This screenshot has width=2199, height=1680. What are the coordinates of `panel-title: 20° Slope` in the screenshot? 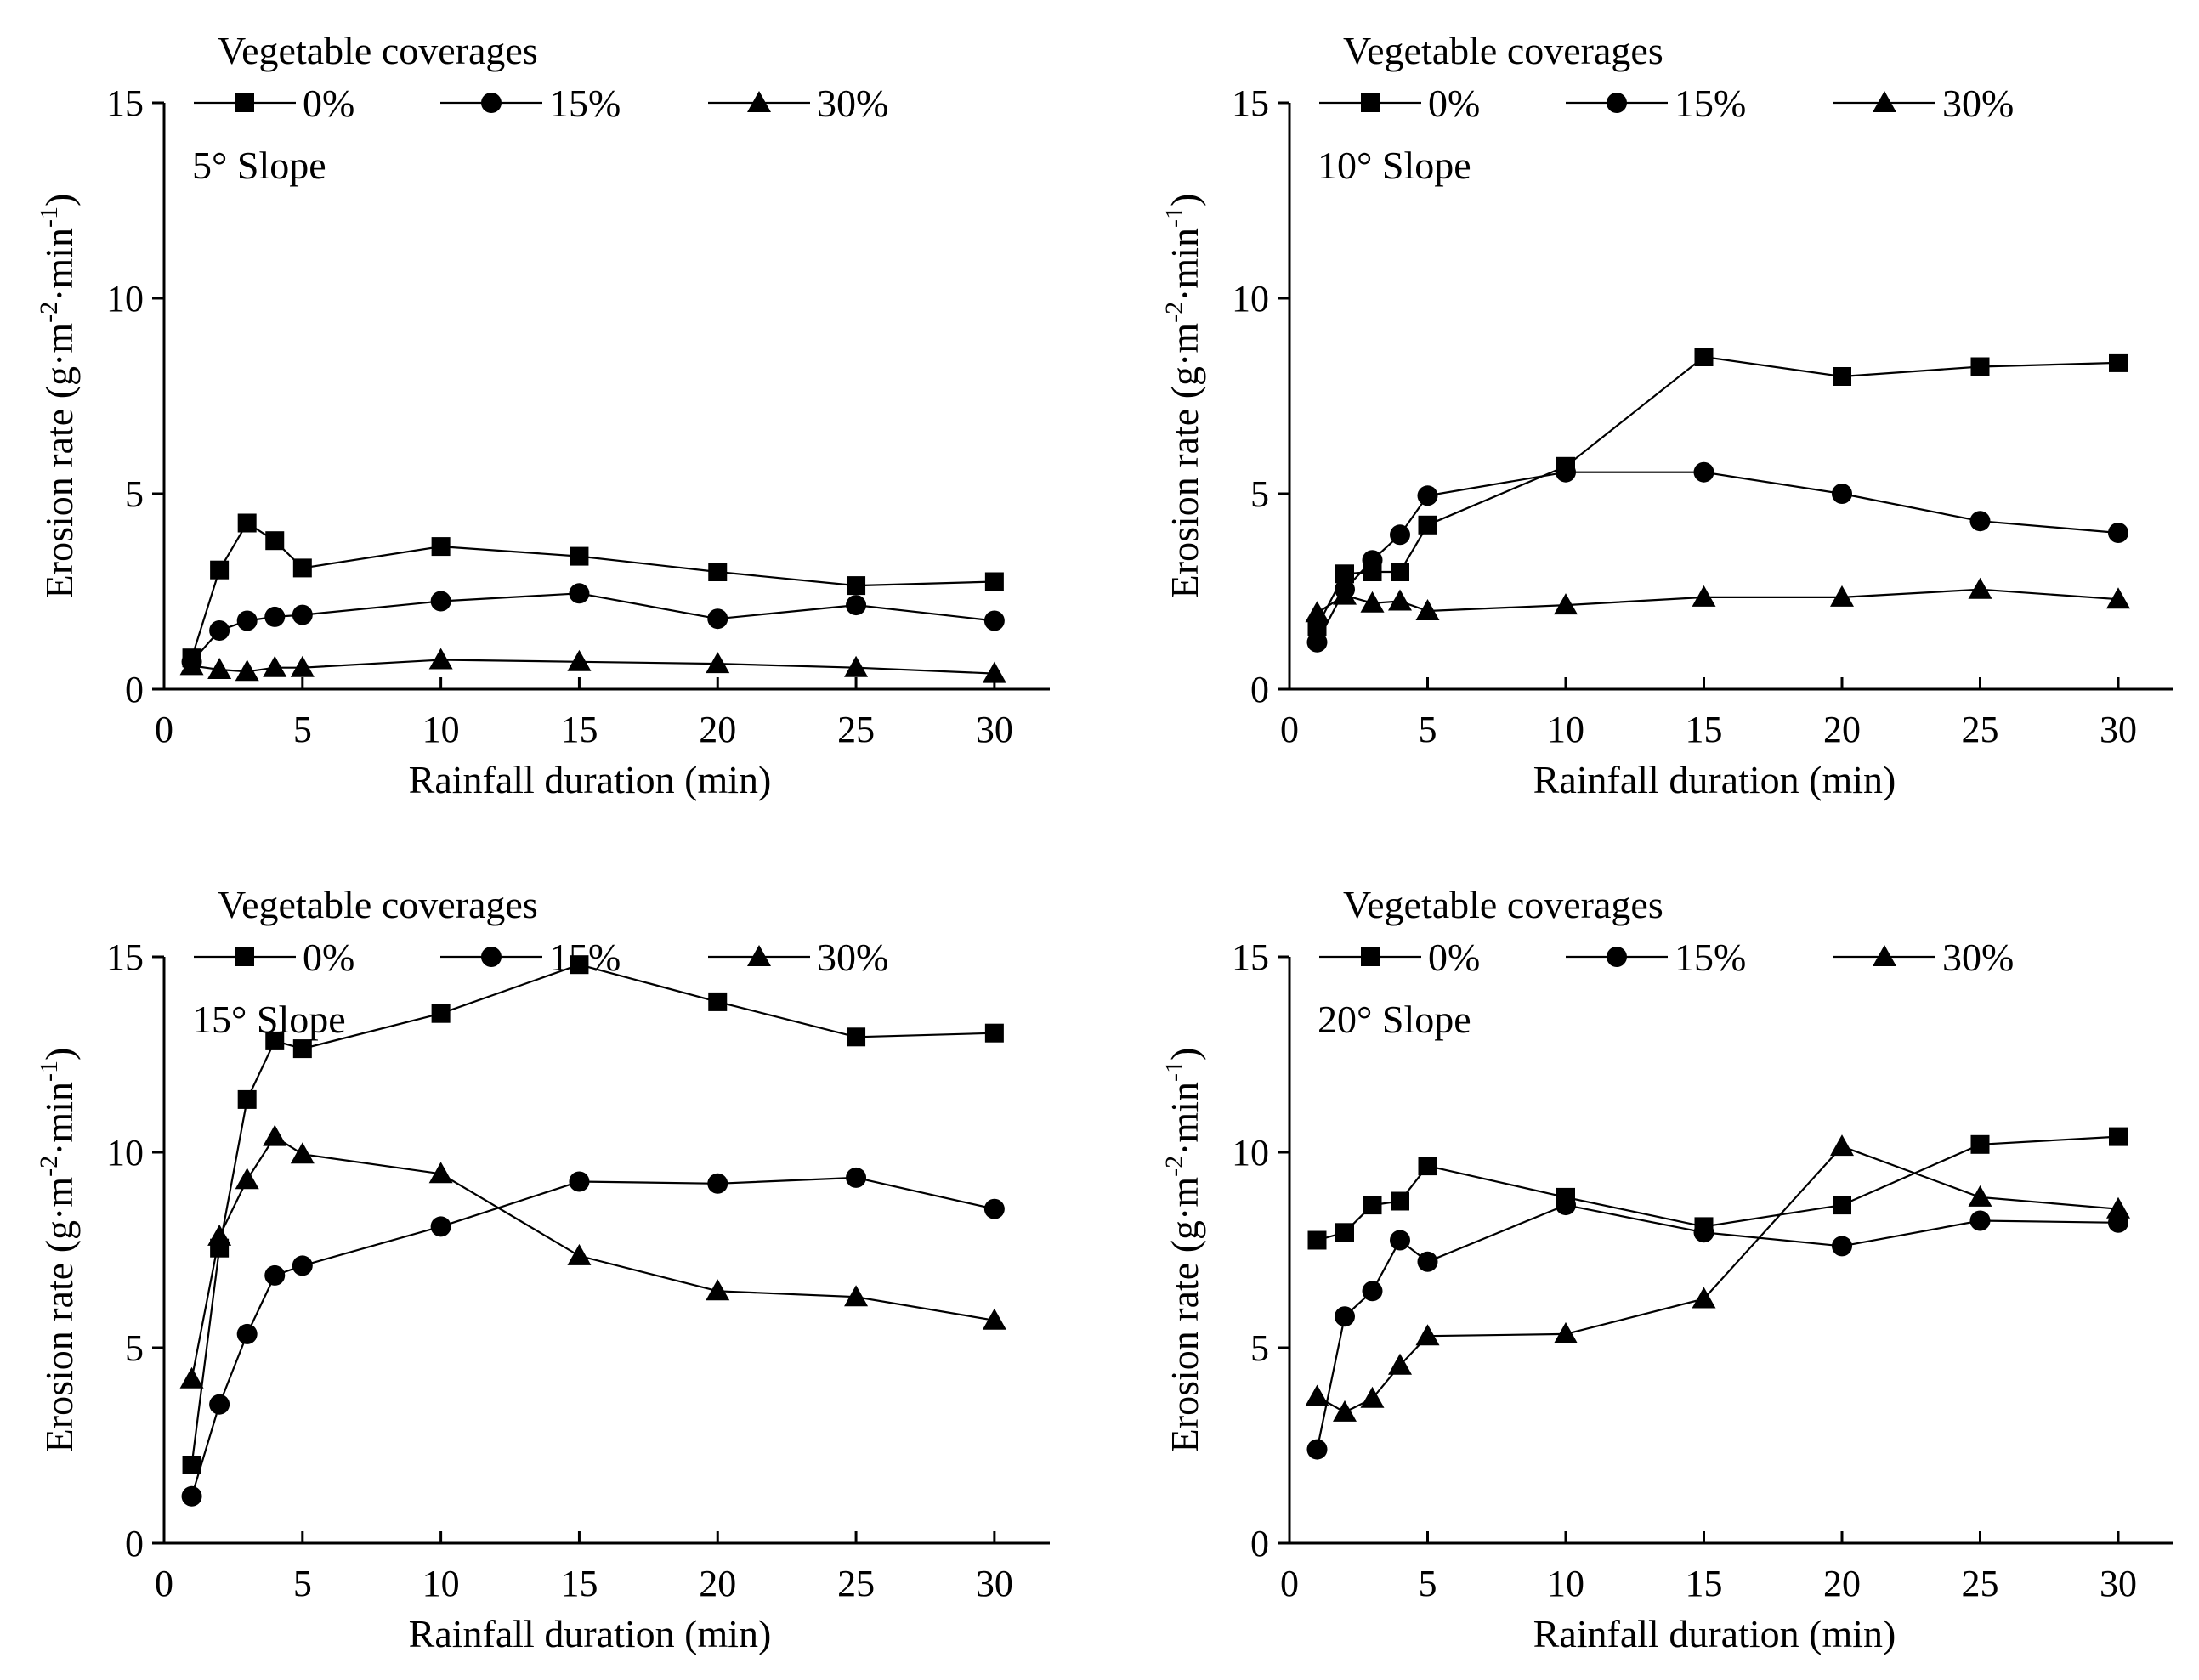 It's located at (1394, 1019).